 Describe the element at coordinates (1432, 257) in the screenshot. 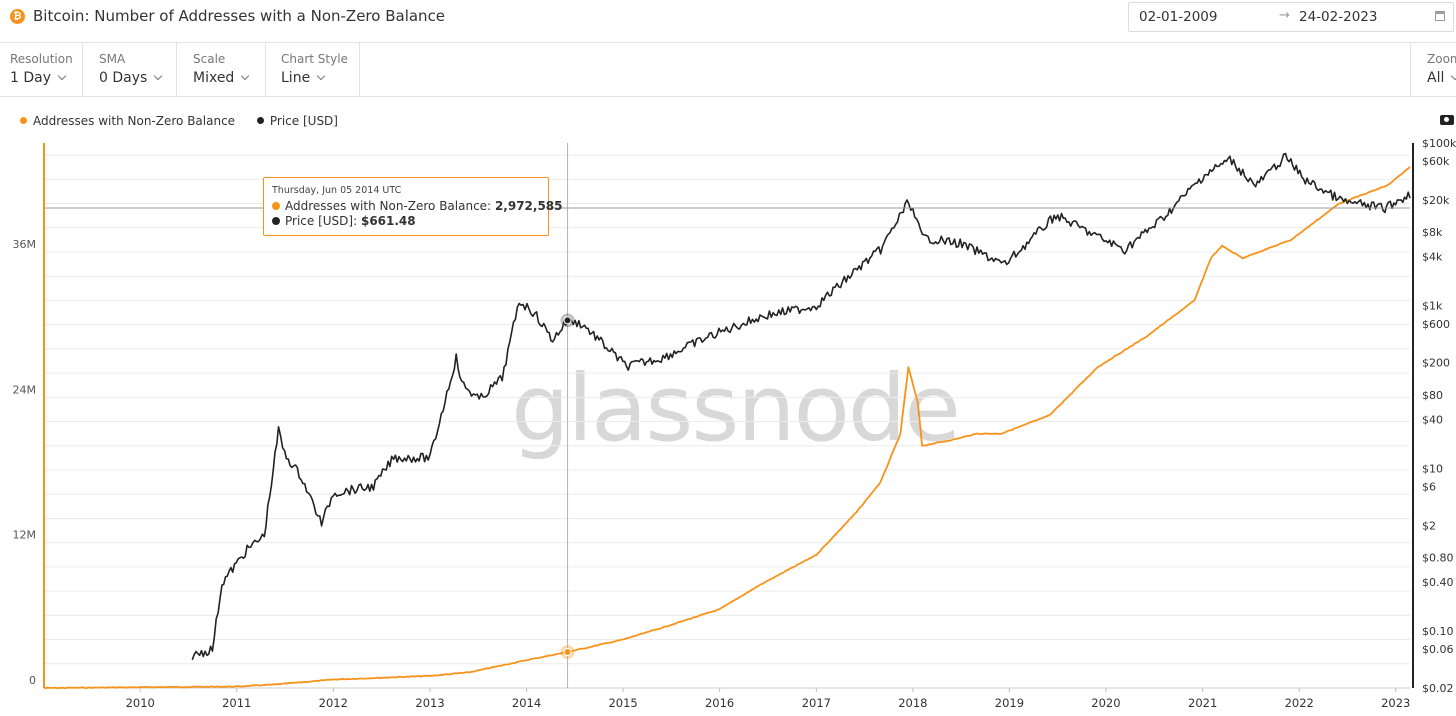

I see `right-axis-tick-label: $4k` at that location.